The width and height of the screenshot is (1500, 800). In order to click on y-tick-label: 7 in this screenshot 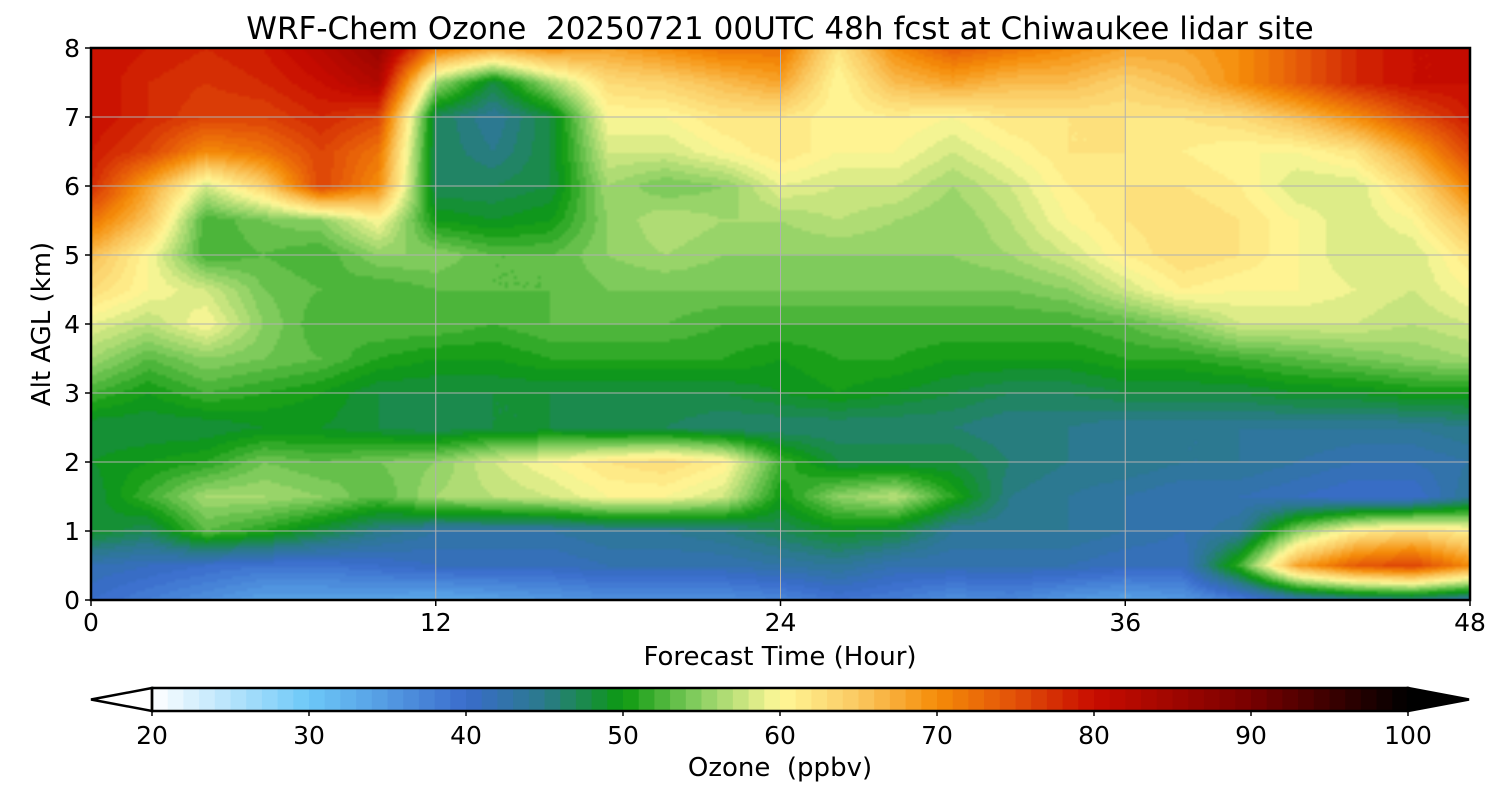, I will do `click(72, 117)`.